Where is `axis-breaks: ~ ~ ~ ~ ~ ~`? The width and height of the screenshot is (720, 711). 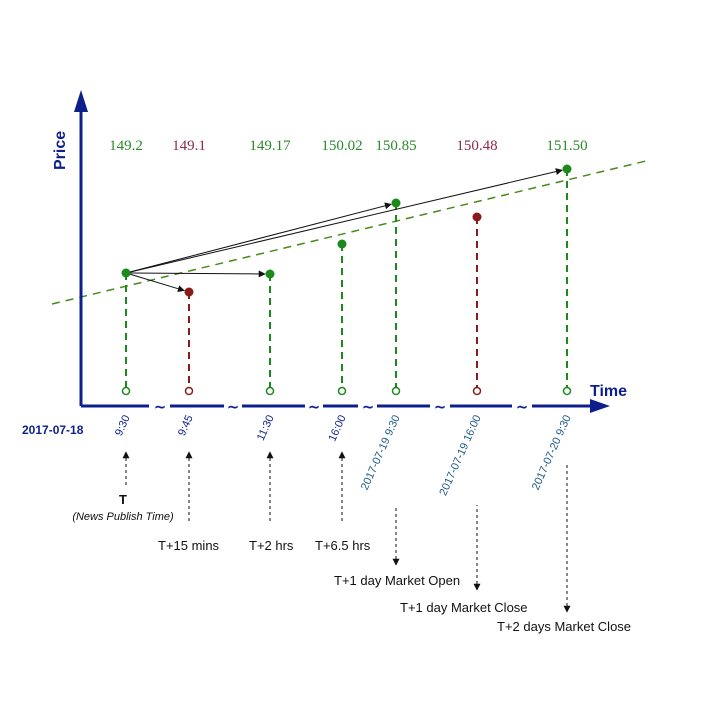
axis-breaks: ~ ~ ~ ~ ~ ~ is located at coordinates (341, 407).